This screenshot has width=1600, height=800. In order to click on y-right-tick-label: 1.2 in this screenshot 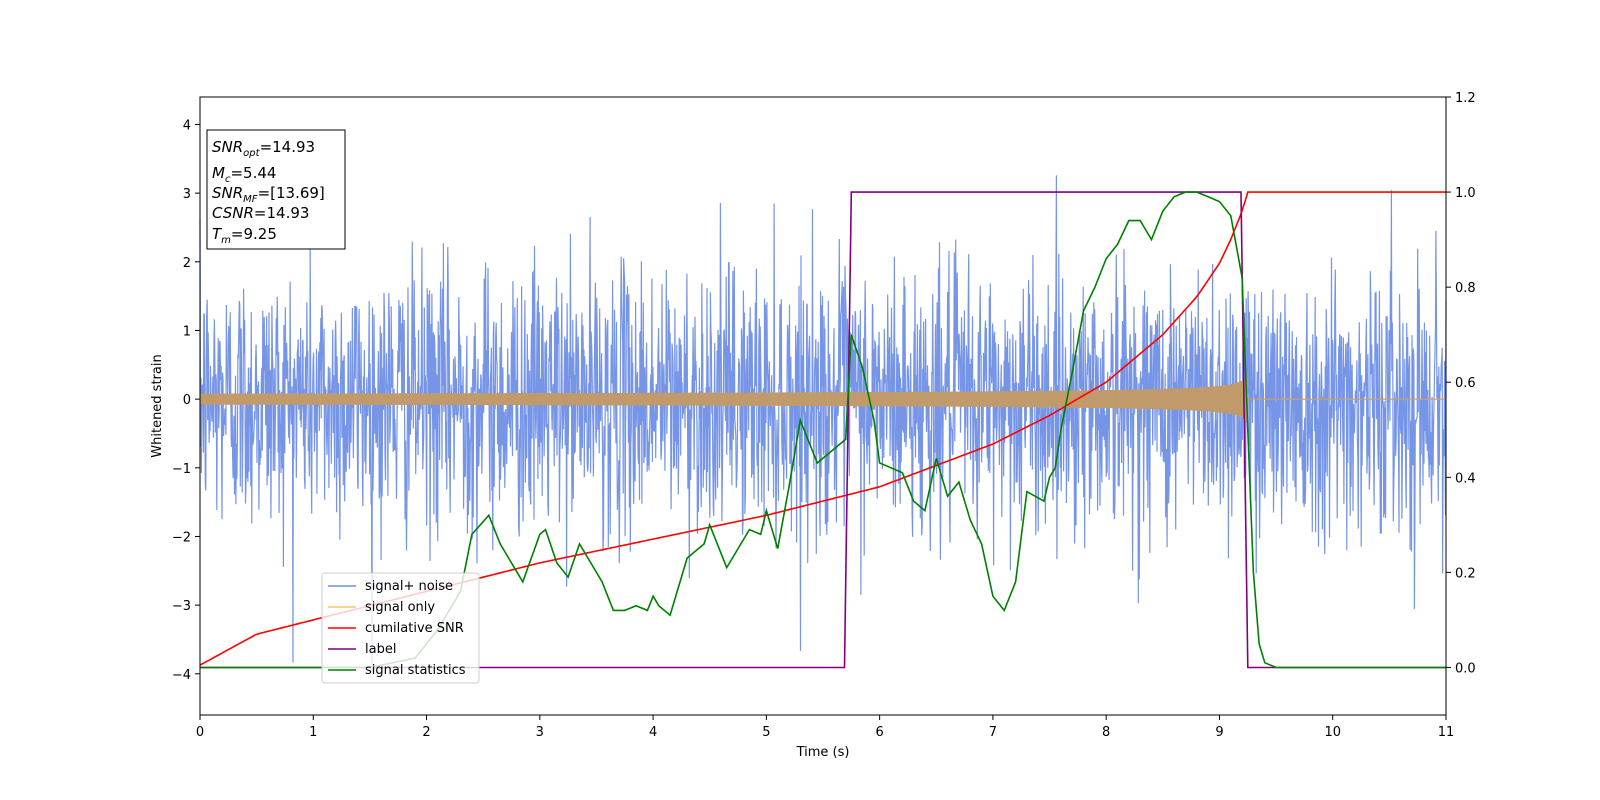, I will do `click(1465, 98)`.